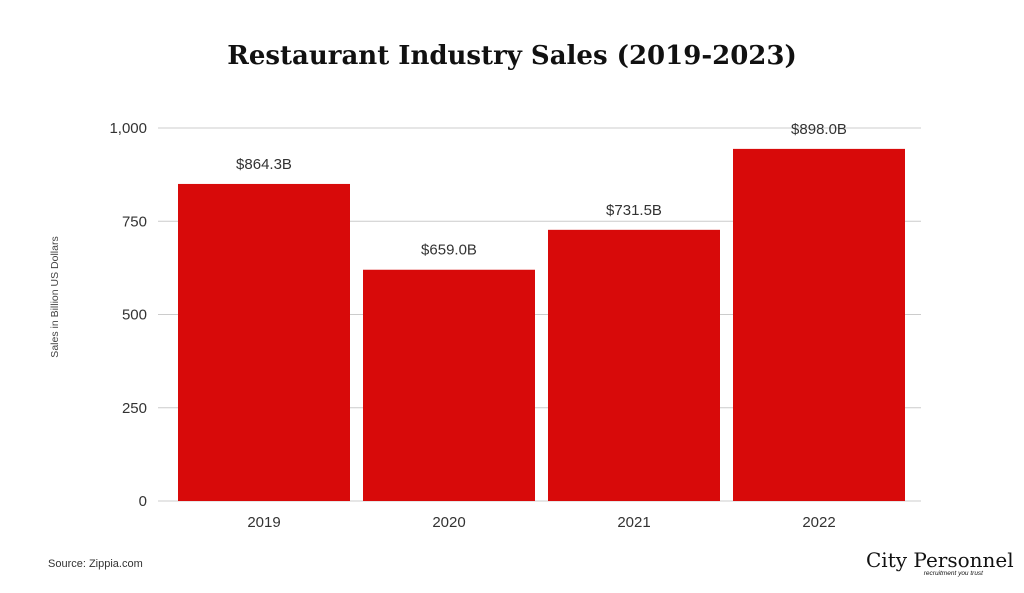  I want to click on y-axis-label: Sales in Billion US Dollars, so click(55, 296).